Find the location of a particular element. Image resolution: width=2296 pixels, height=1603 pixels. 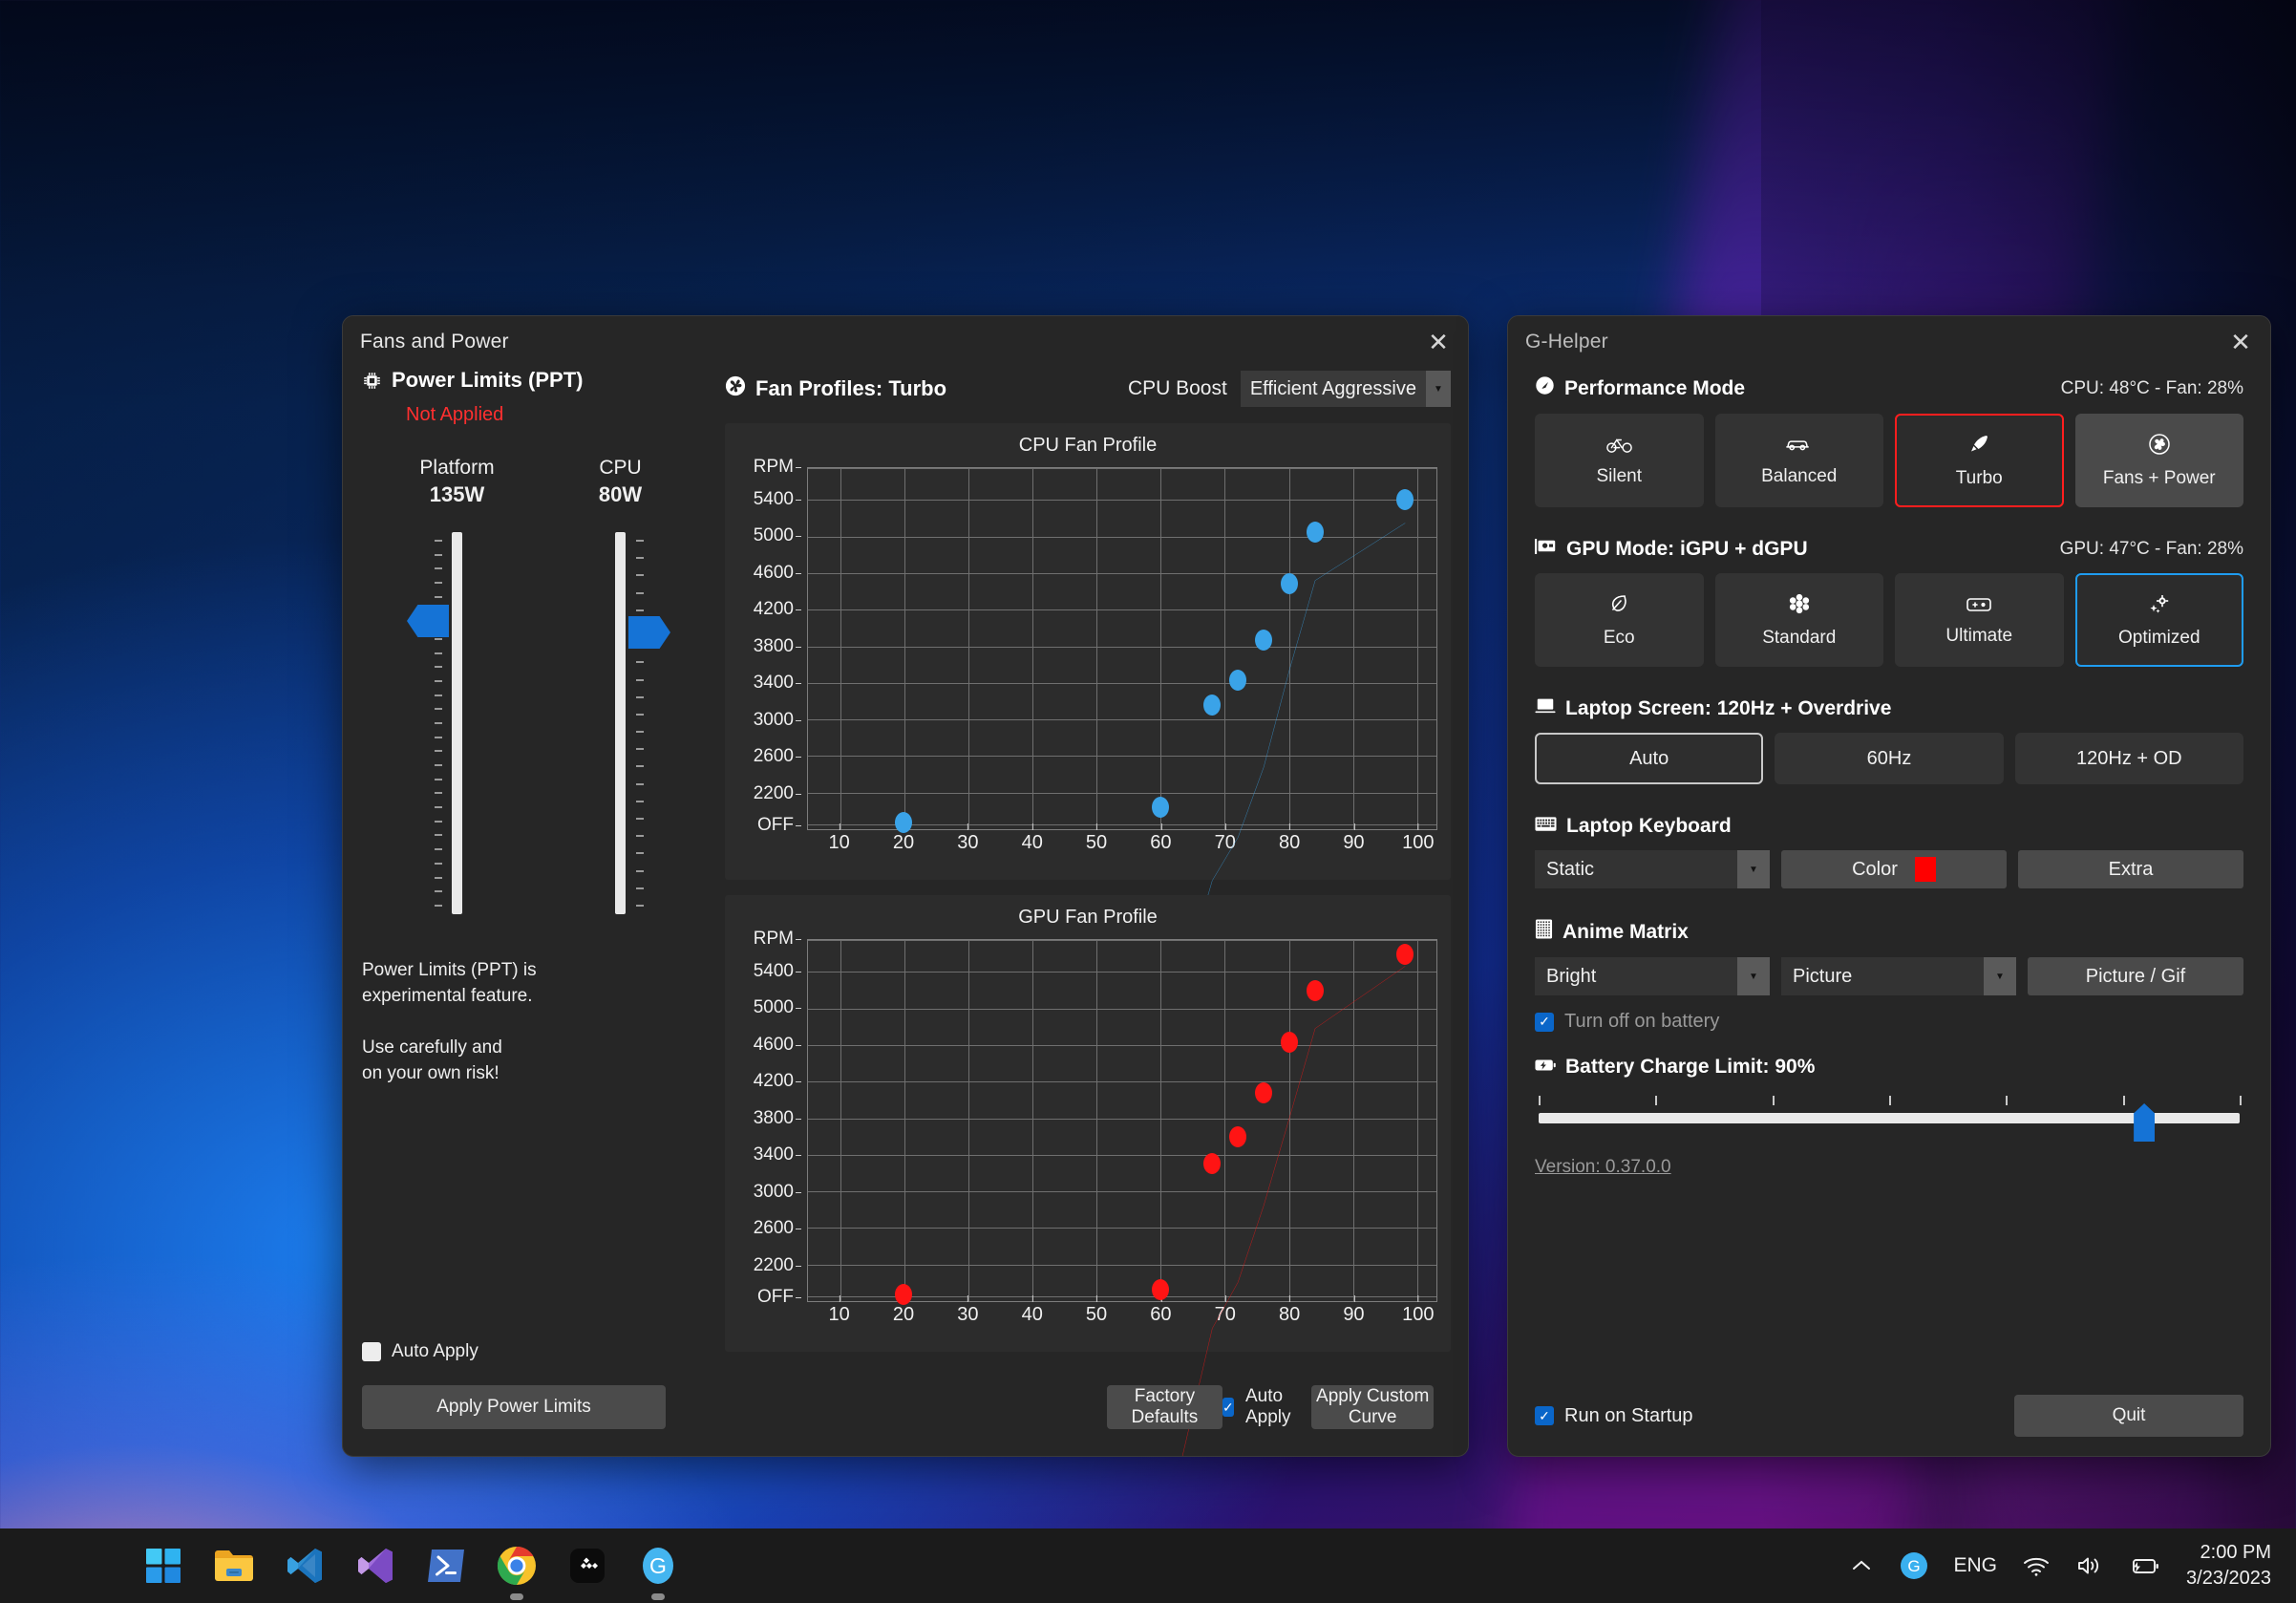

x-tick-label: 80 is located at coordinates (1289, 838).